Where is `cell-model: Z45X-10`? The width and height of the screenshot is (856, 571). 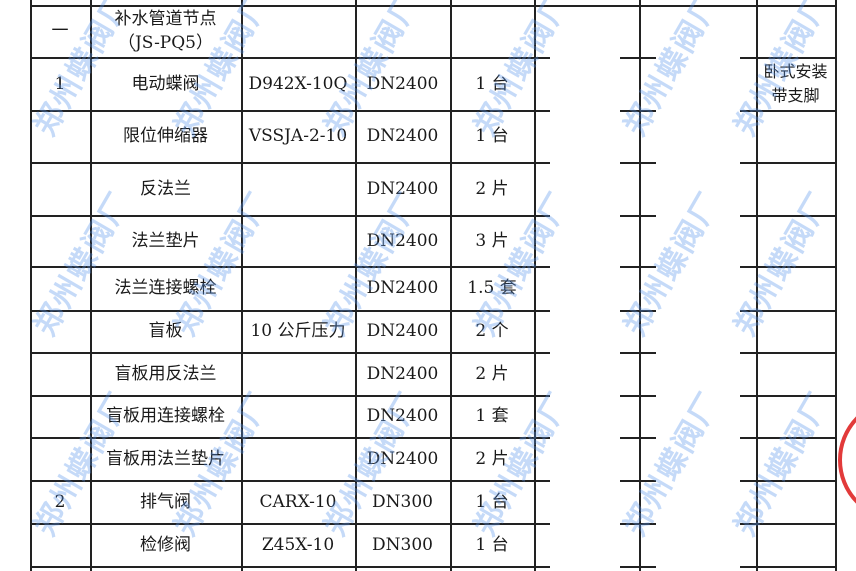
cell-model: Z45X-10 is located at coordinates (298, 544).